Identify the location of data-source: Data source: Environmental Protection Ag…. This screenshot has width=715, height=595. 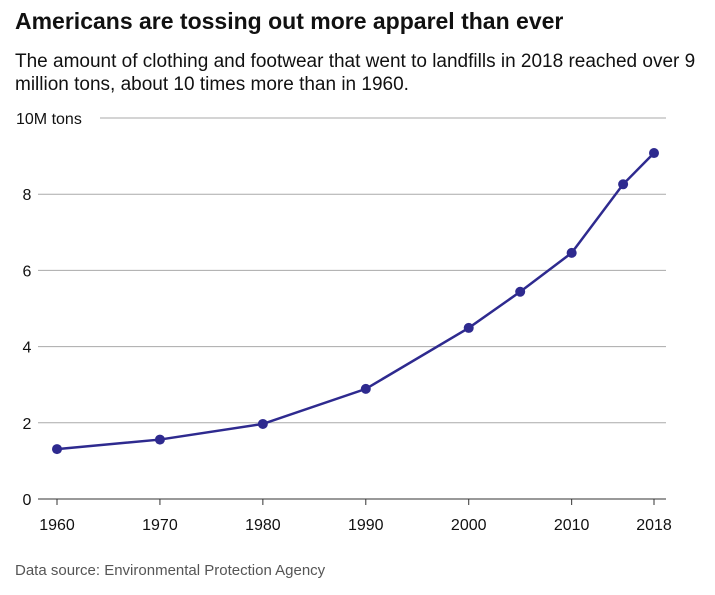
(170, 570).